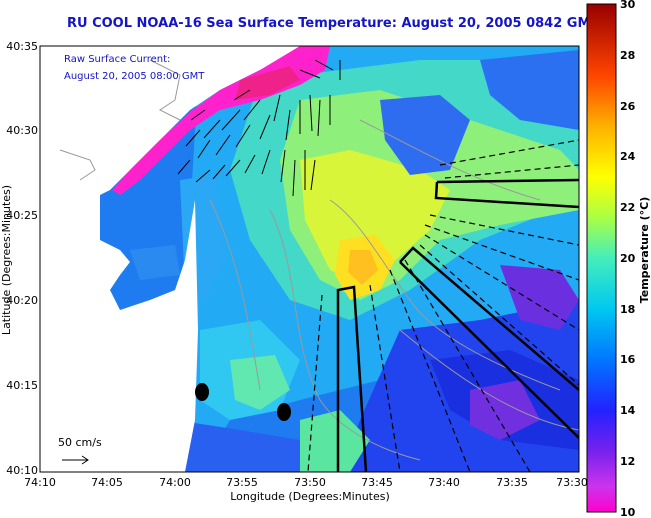 This screenshot has width=651, height=518. I want to click on colorbar-tick: 16, so click(628, 359).